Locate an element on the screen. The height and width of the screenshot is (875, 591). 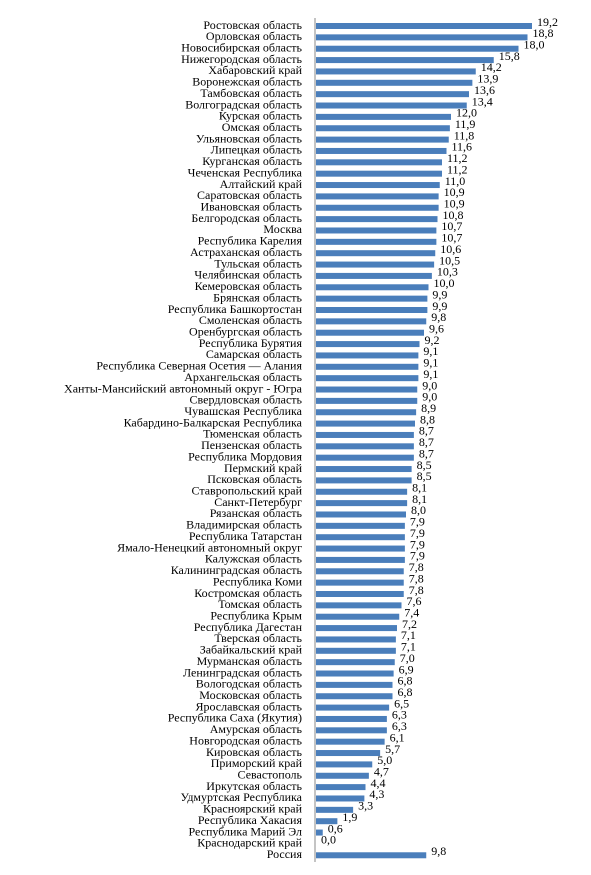
value-label: 10,7 is located at coordinates (451, 226).